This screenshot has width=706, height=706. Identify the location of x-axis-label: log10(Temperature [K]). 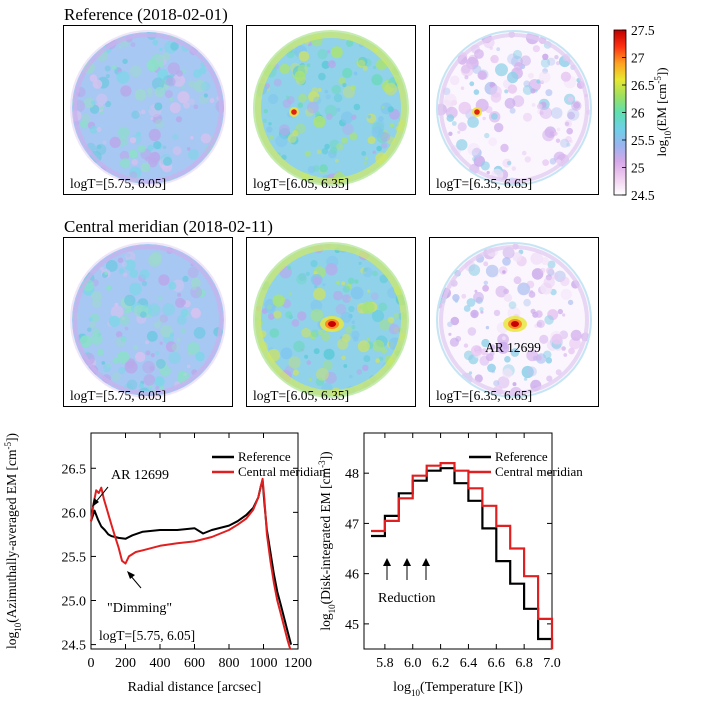
(458, 689).